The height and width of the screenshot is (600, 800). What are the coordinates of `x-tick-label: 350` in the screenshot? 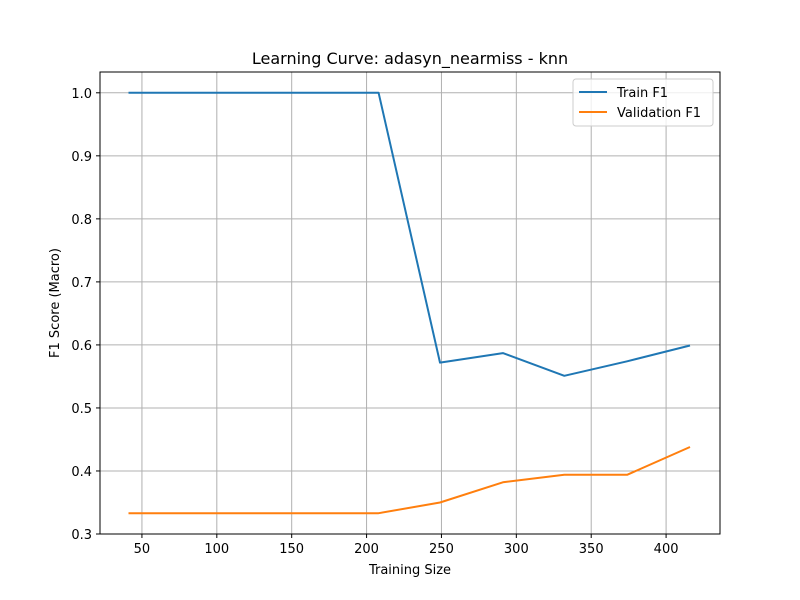 It's located at (591, 549).